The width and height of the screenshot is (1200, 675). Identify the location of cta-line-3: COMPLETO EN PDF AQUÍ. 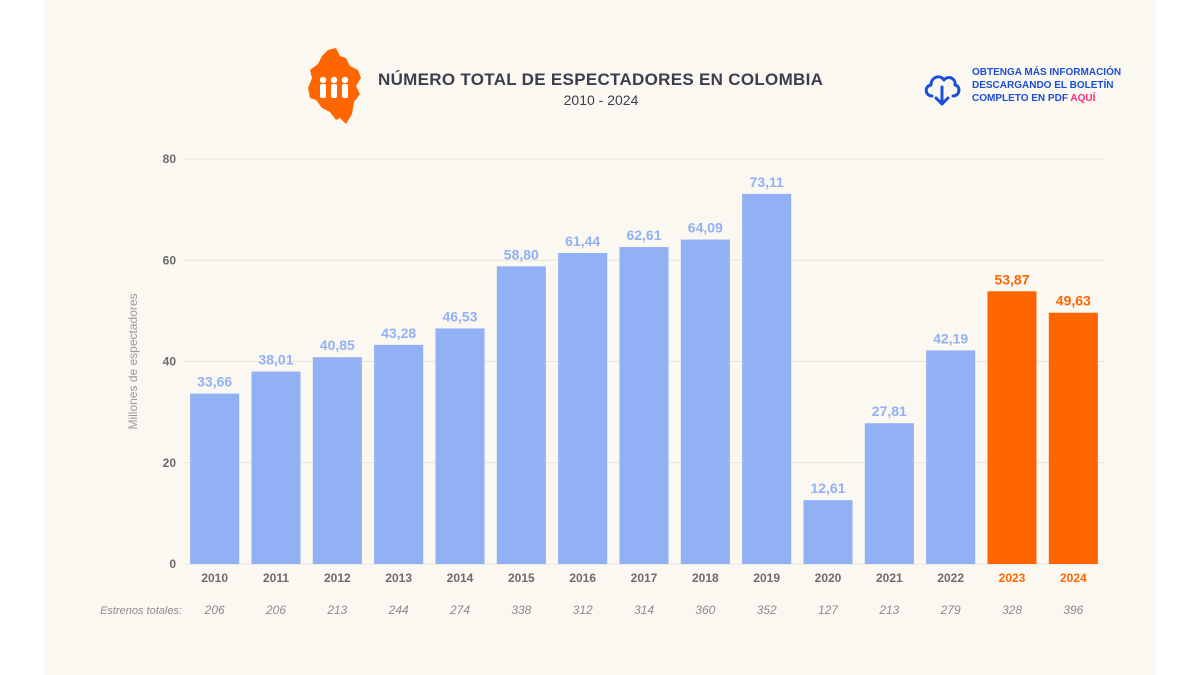
(1046, 98).